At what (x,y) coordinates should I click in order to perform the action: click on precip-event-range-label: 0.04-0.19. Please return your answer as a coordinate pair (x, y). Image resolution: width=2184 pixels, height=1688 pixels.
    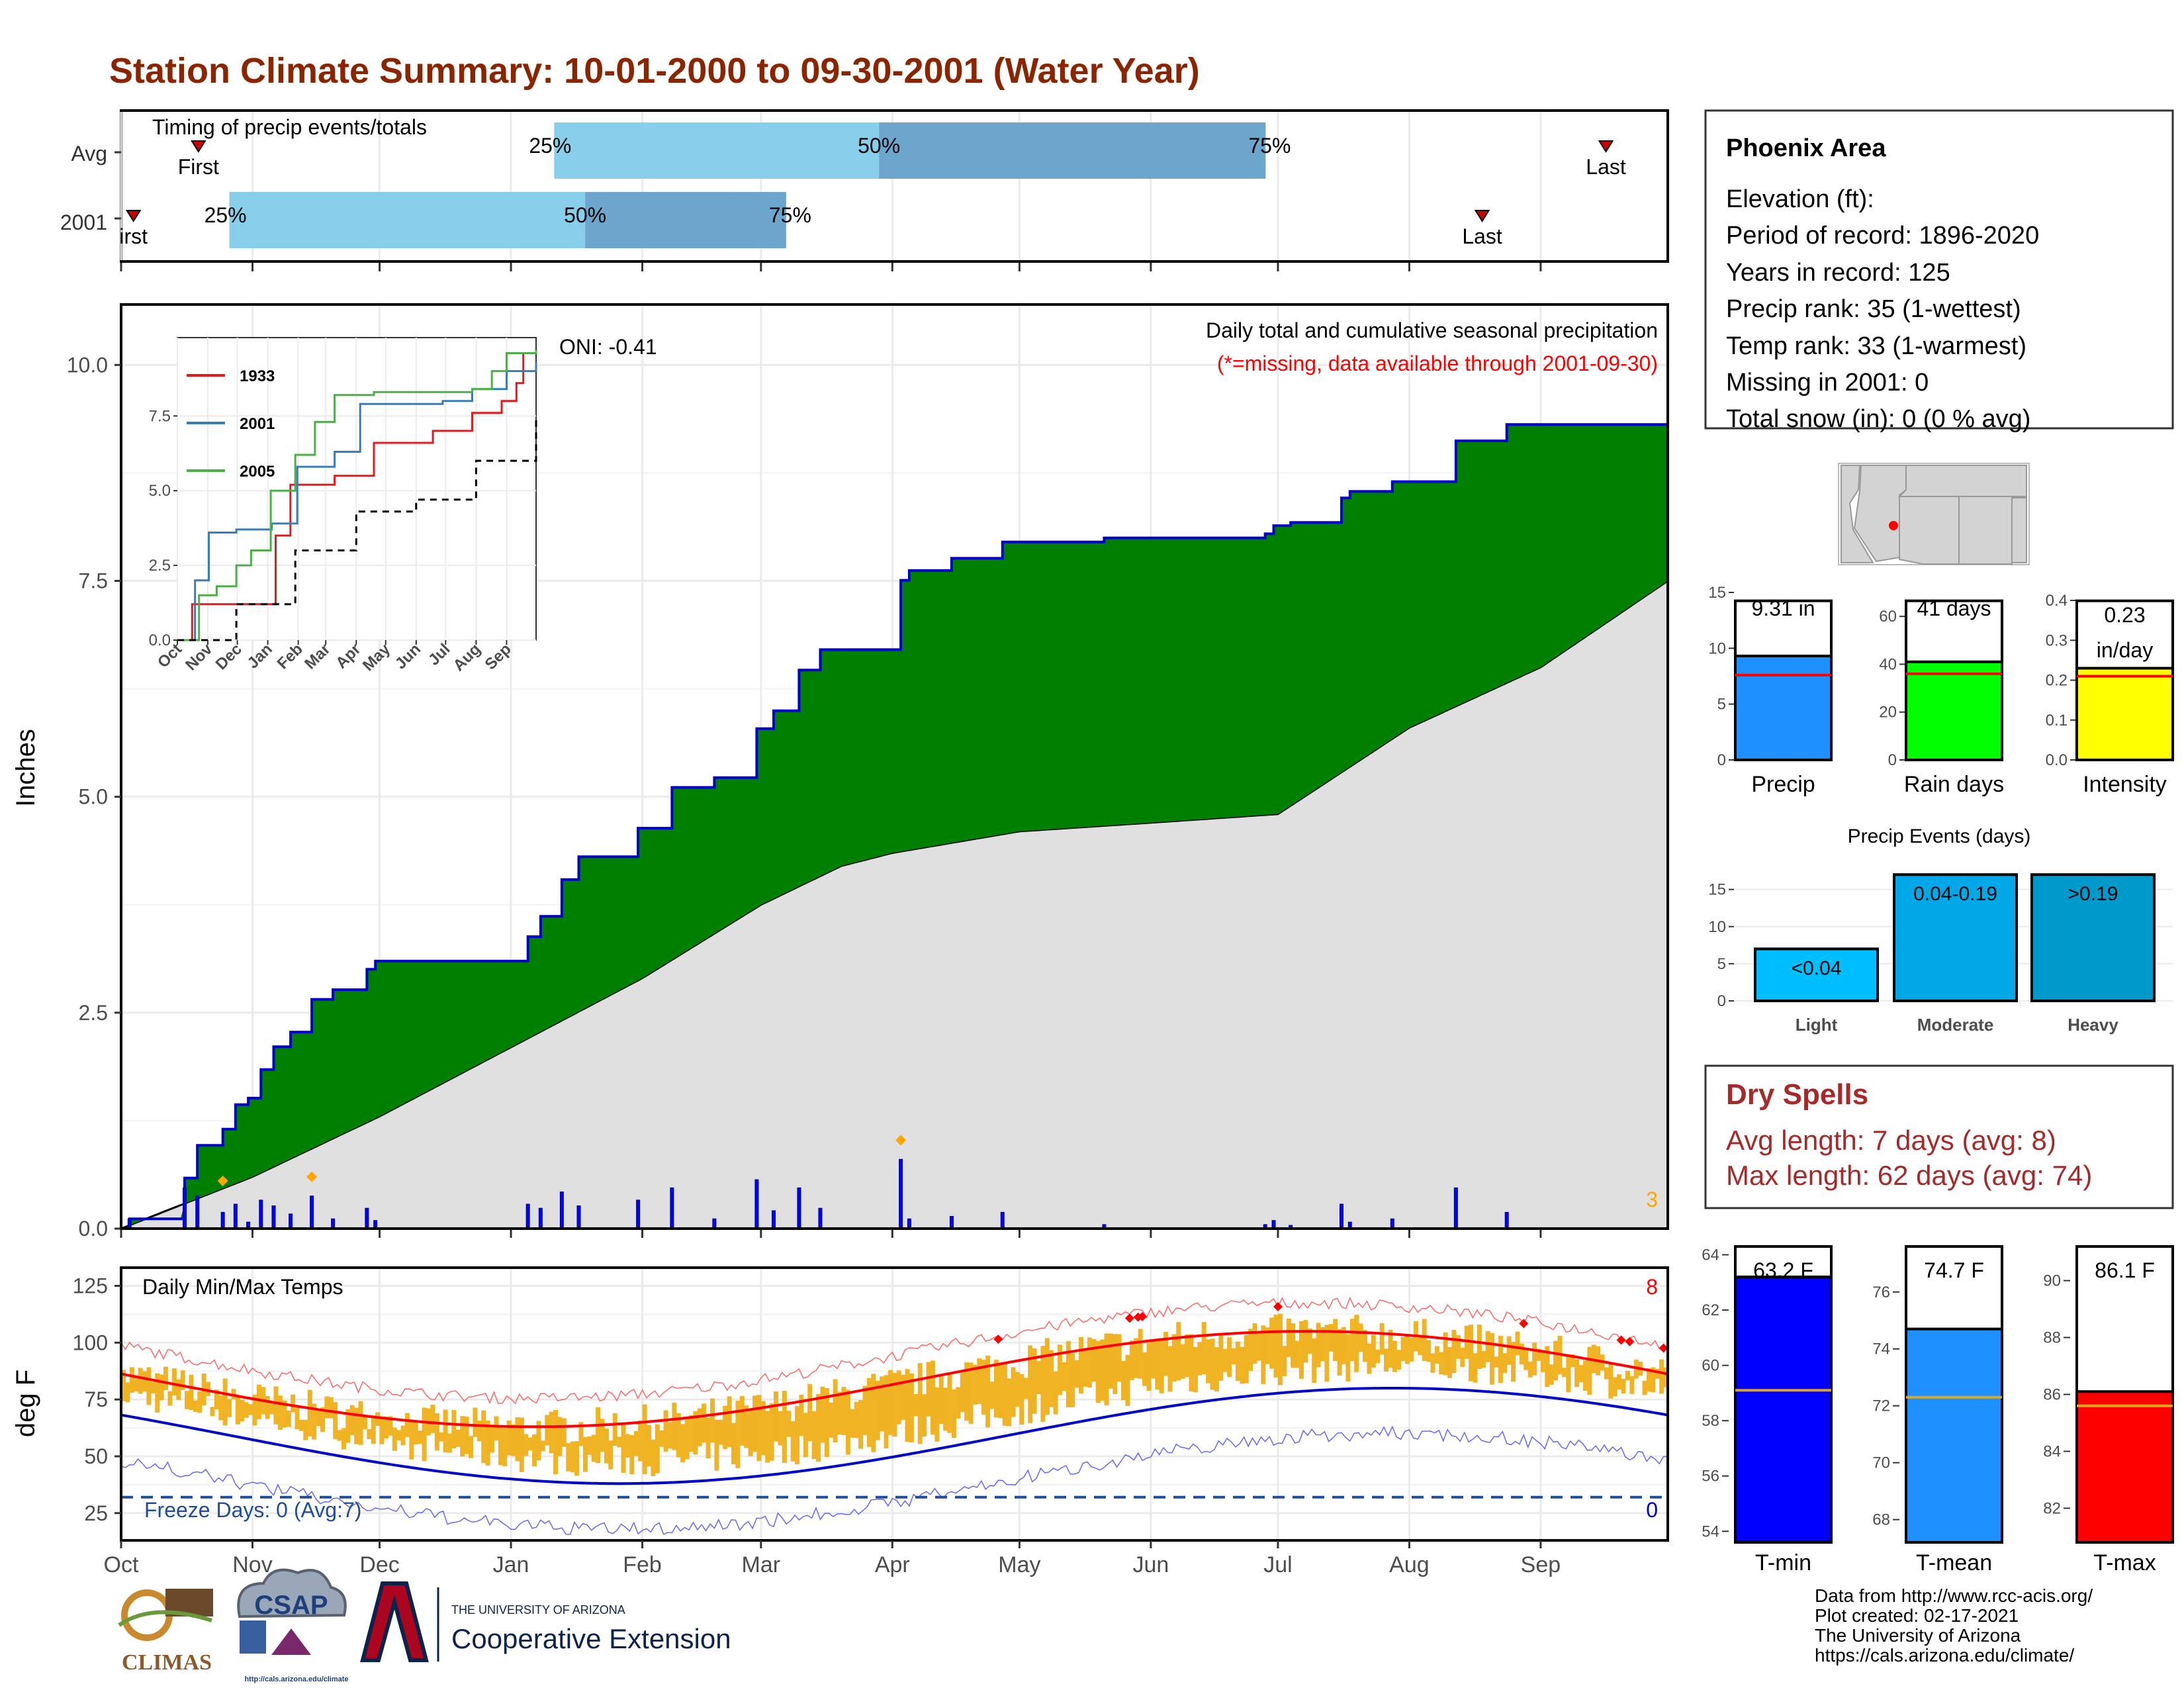
    Looking at the image, I should click on (1955, 894).